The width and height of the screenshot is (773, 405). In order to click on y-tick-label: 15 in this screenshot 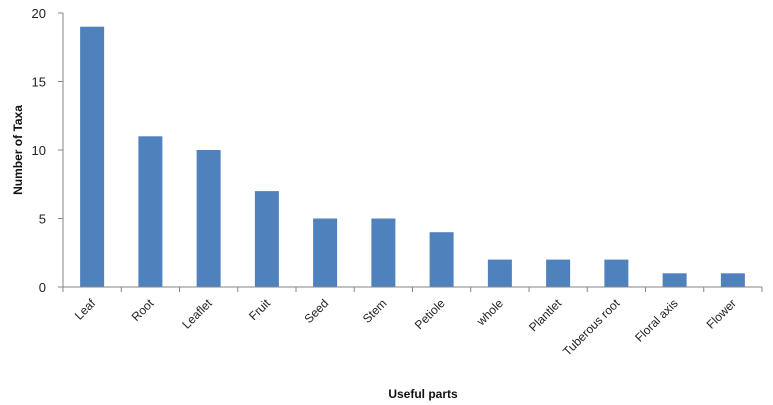, I will do `click(39, 82)`.